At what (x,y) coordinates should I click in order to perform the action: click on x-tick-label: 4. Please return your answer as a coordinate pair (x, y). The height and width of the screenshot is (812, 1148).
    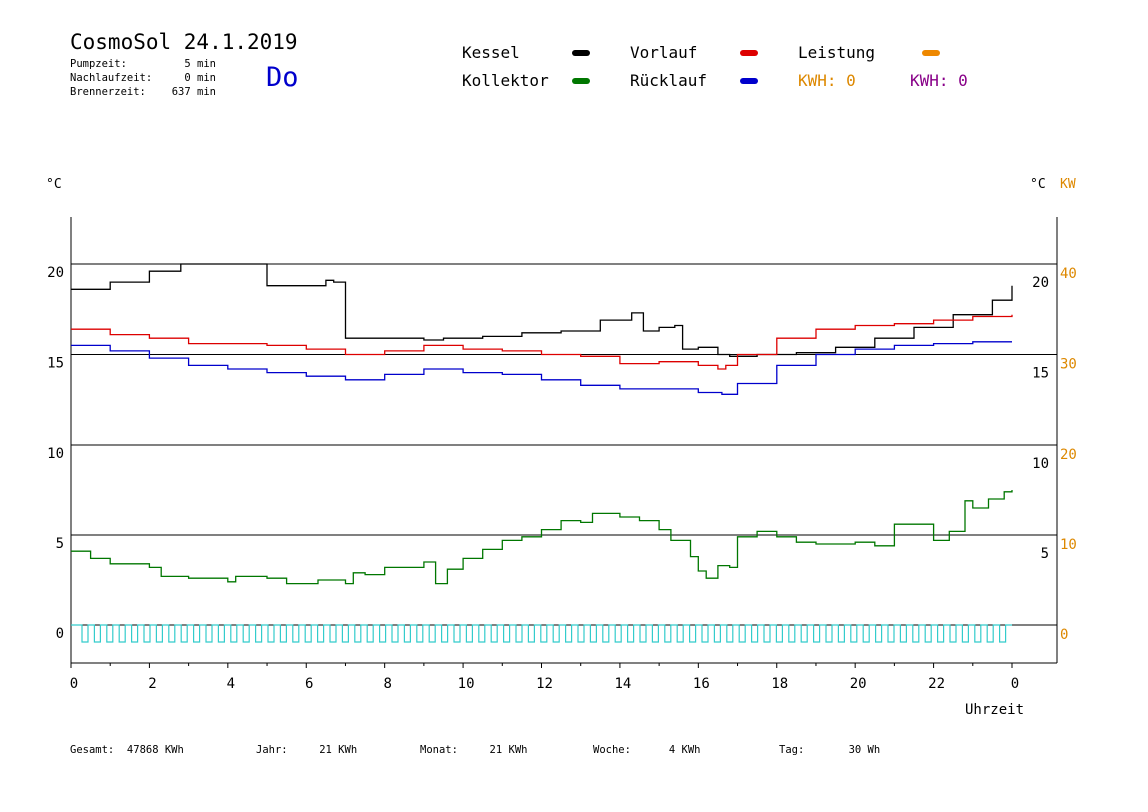
    Looking at the image, I should click on (231, 684).